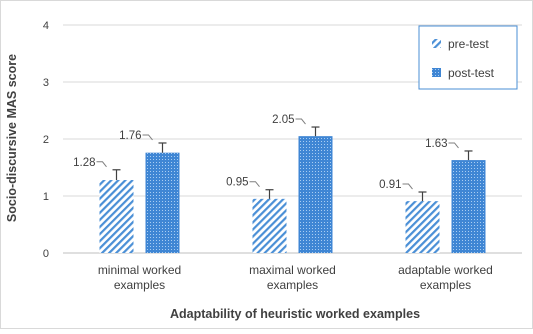 This screenshot has width=533, height=334. I want to click on legend-box, so click(468, 57).